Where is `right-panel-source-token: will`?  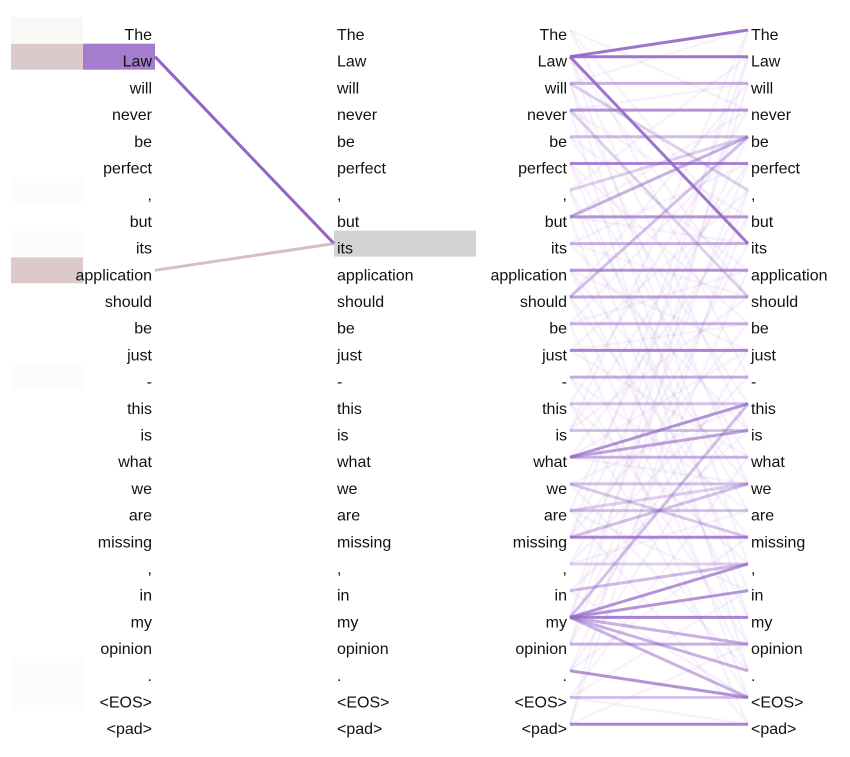 right-panel-source-token: will is located at coordinates (555, 88).